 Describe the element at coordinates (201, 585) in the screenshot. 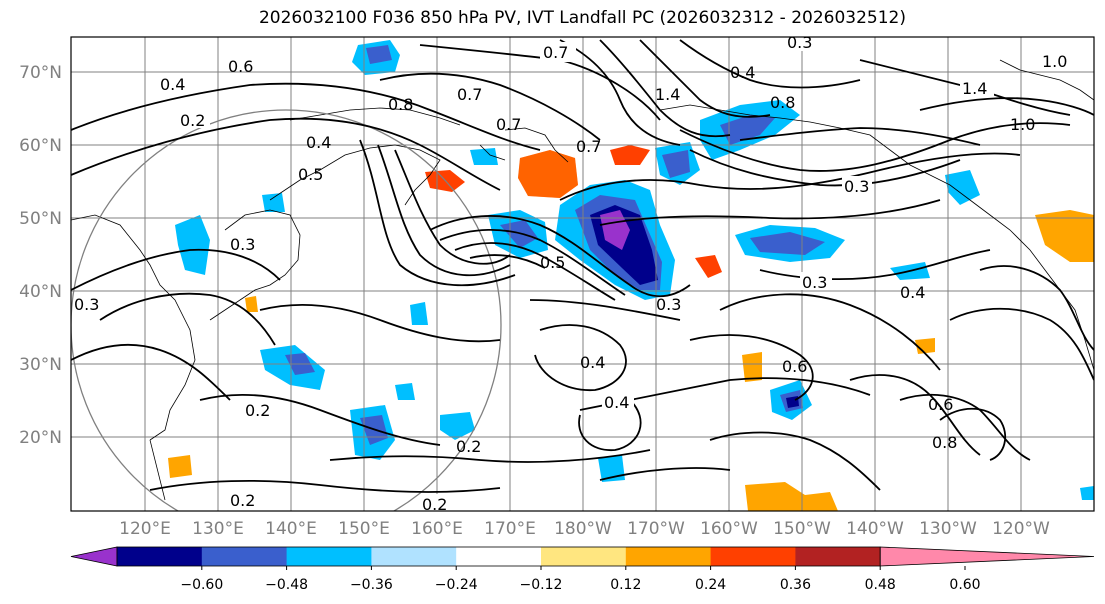

I see `colorbar-tick-label: −0.60` at that location.